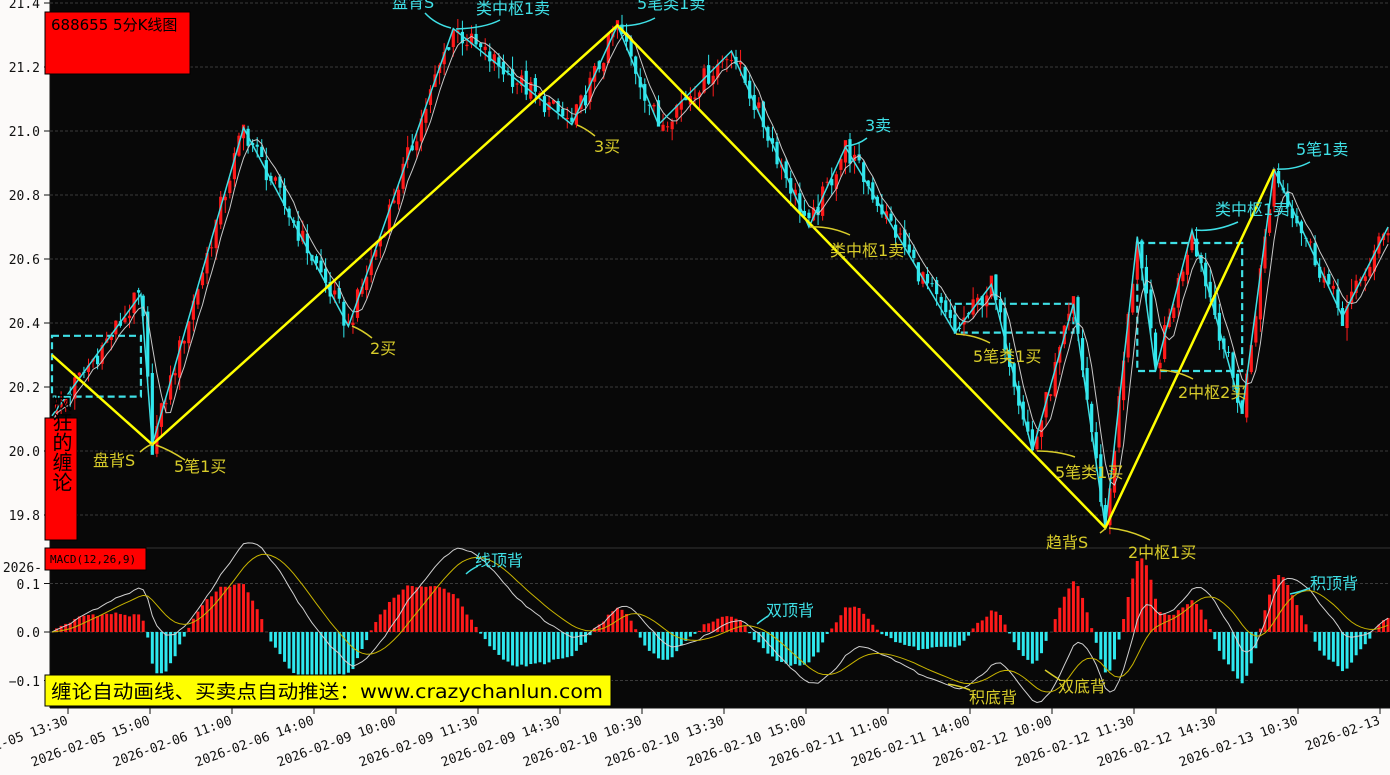 The height and width of the screenshot is (775, 1390). Describe the element at coordinates (1089, 472) in the screenshot. I see `annotation-label: 5笔类1买` at that location.